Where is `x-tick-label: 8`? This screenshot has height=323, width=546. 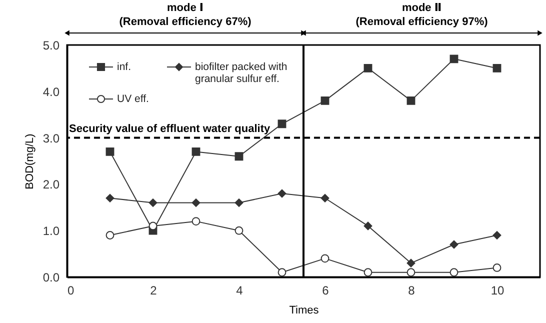 x-tick-label: 8 is located at coordinates (412, 291).